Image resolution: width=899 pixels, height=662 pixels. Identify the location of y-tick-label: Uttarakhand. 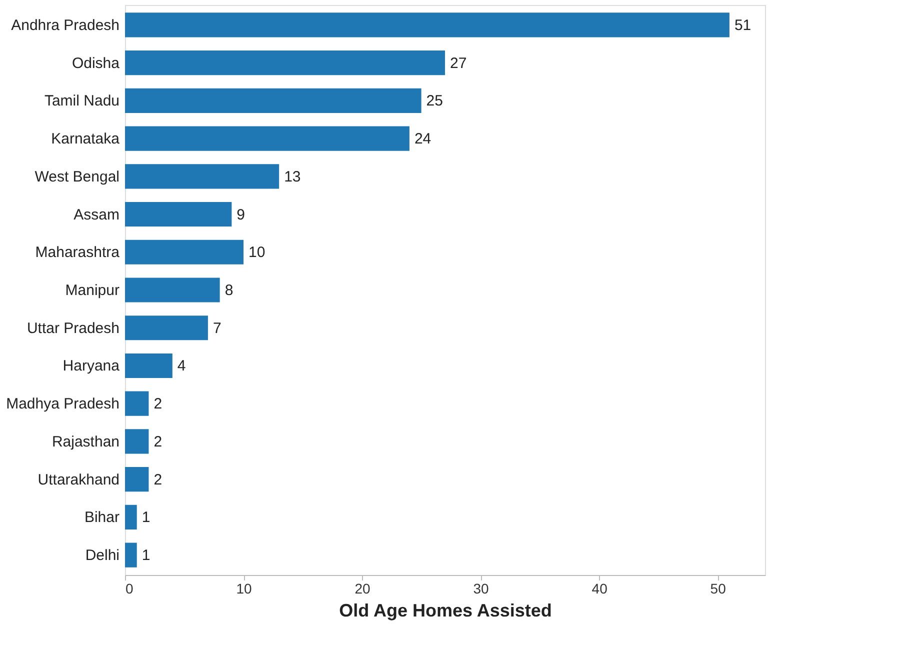
(79, 479).